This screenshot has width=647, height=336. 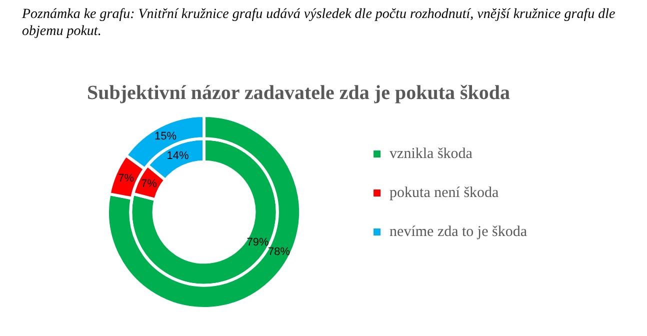 What do you see at coordinates (165, 136) in the screenshot?
I see `data-label: 15%` at bounding box center [165, 136].